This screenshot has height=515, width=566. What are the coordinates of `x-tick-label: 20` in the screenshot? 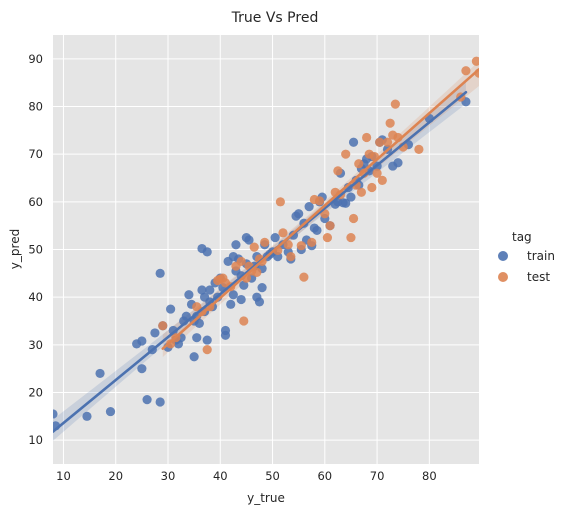 It's located at (115, 476).